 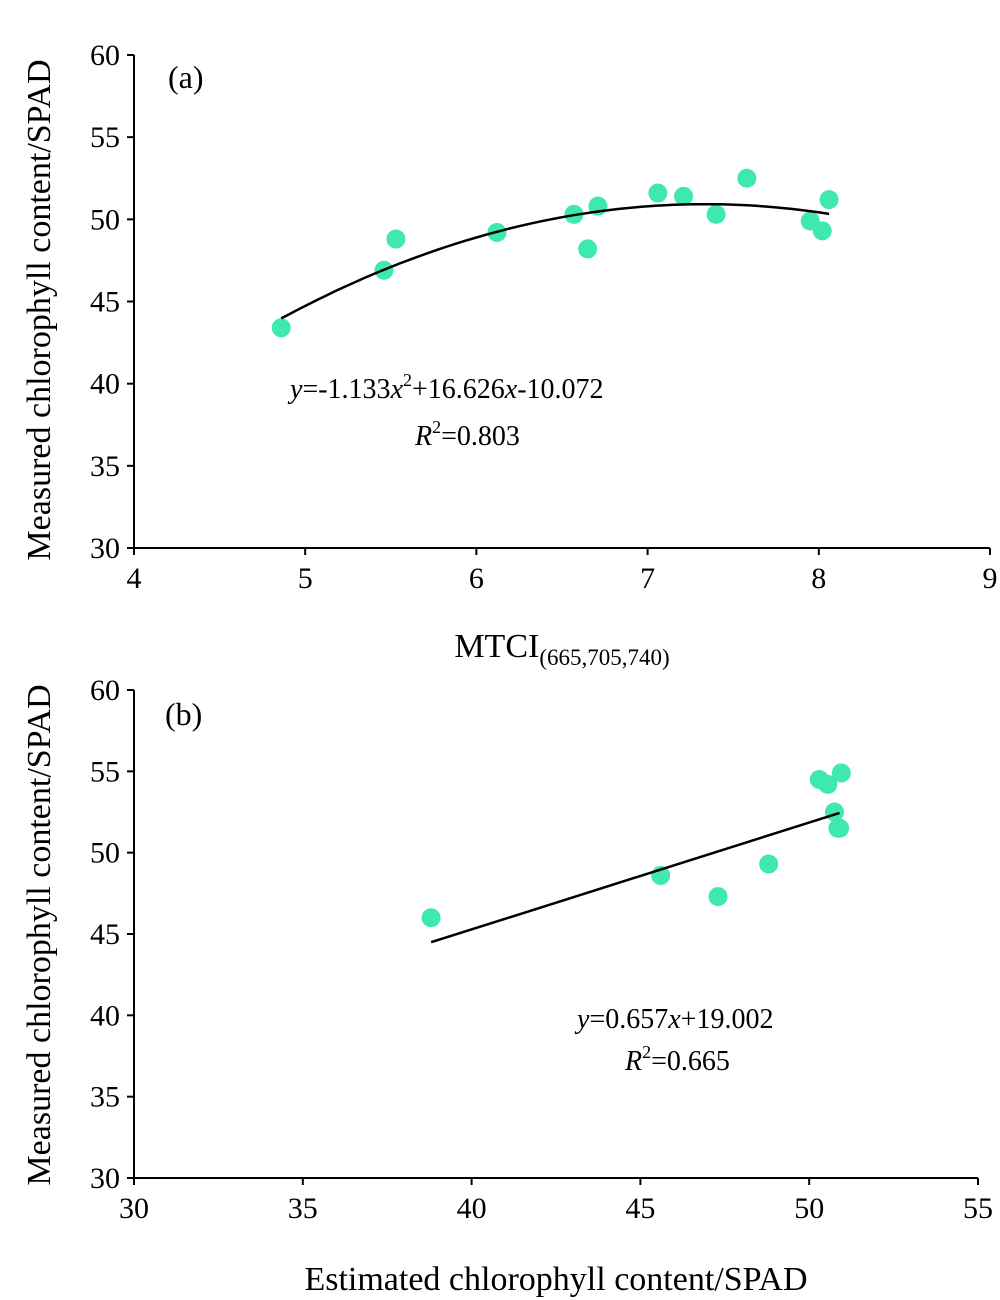 What do you see at coordinates (472, 1208) in the screenshot?
I see `panel-b-x-tick-label: 40` at bounding box center [472, 1208].